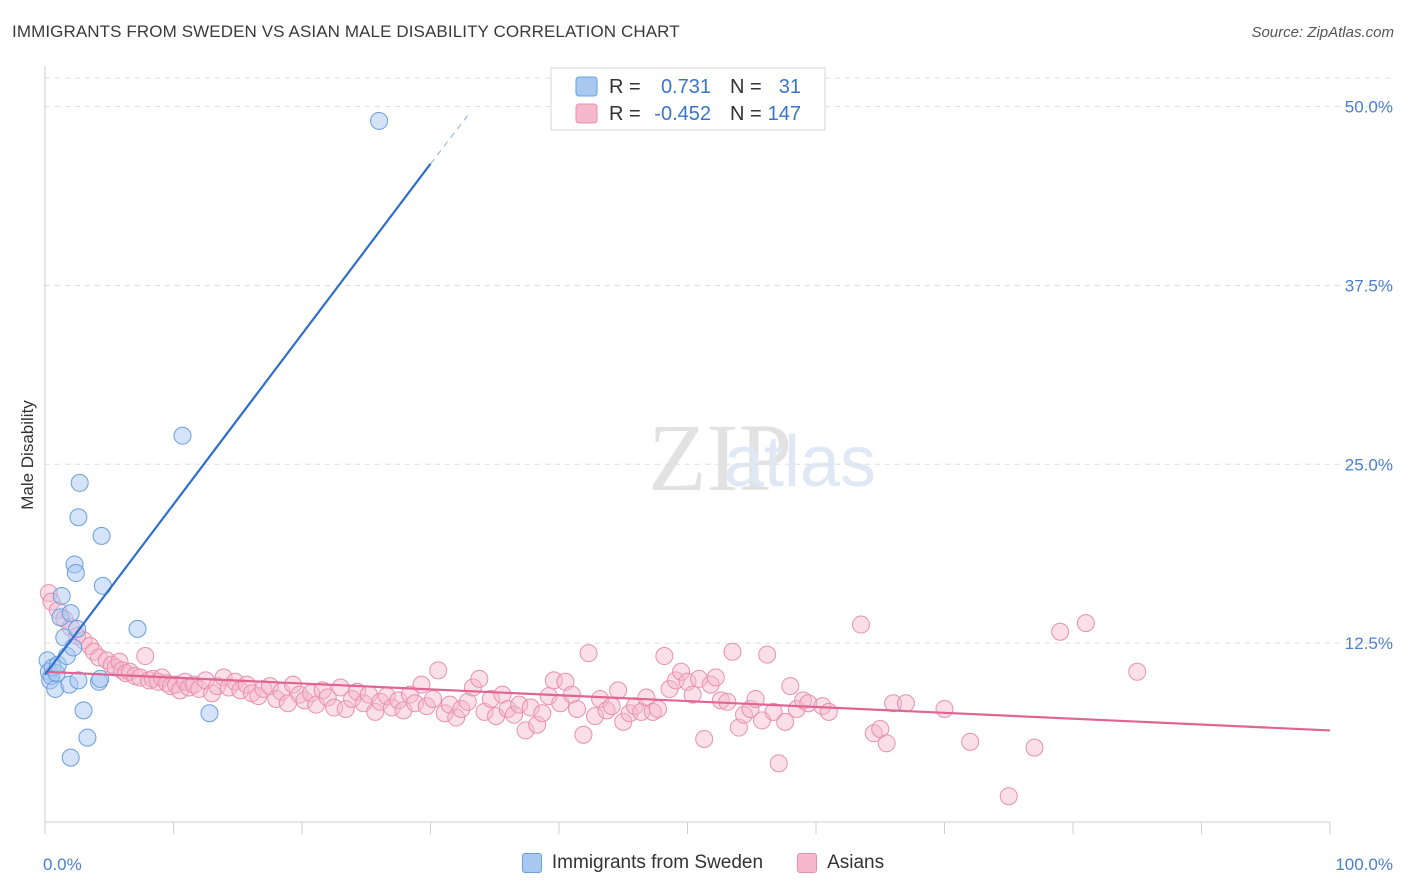 Image resolution: width=1406 pixels, height=892 pixels. I want to click on stats-asians-r-label: R =, so click(625, 114).